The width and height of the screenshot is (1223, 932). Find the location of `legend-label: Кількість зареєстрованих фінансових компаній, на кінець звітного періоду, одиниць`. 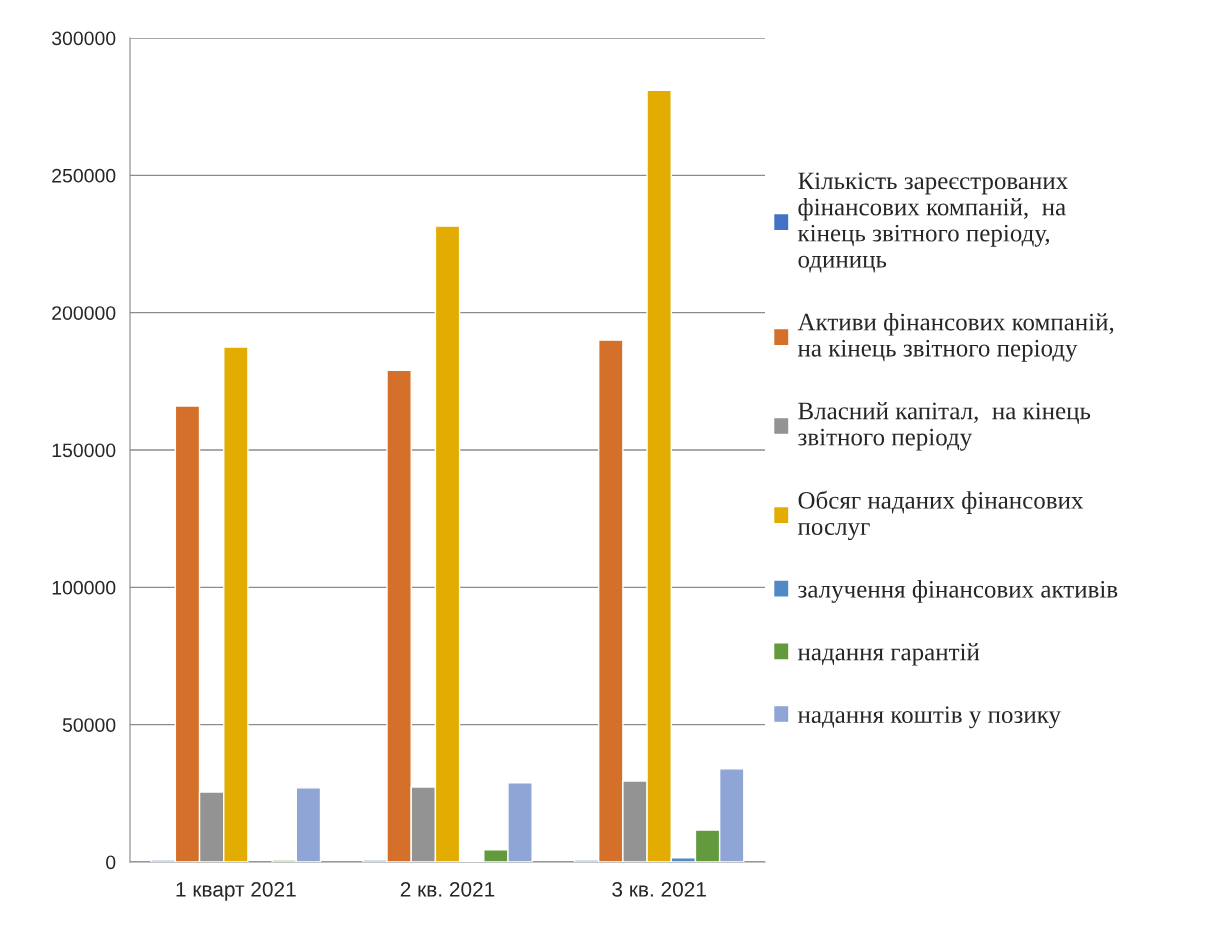

legend-label: Кількість зареєстрованих фінансових компаній, на кінець звітного періоду, одиниць is located at coordinates (932, 222).